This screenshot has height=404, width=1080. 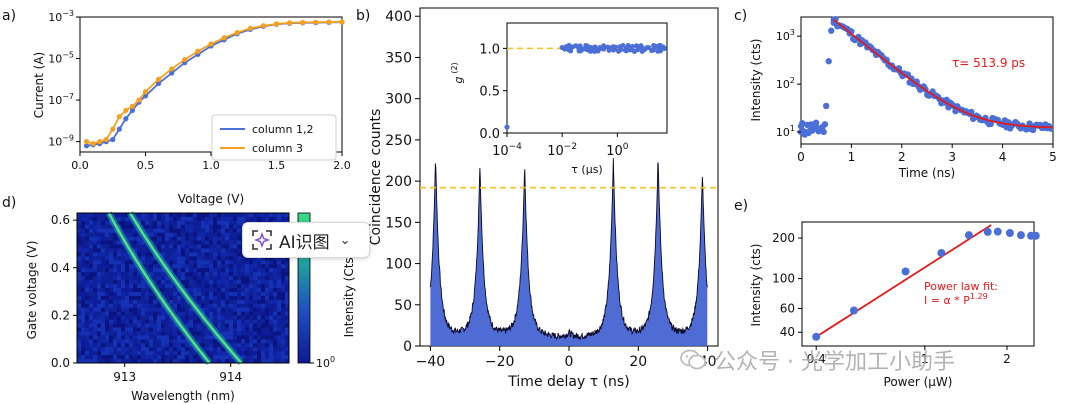 What do you see at coordinates (785, 83) in the screenshot?
I see `panel-c-ytick-label: 102` at bounding box center [785, 83].